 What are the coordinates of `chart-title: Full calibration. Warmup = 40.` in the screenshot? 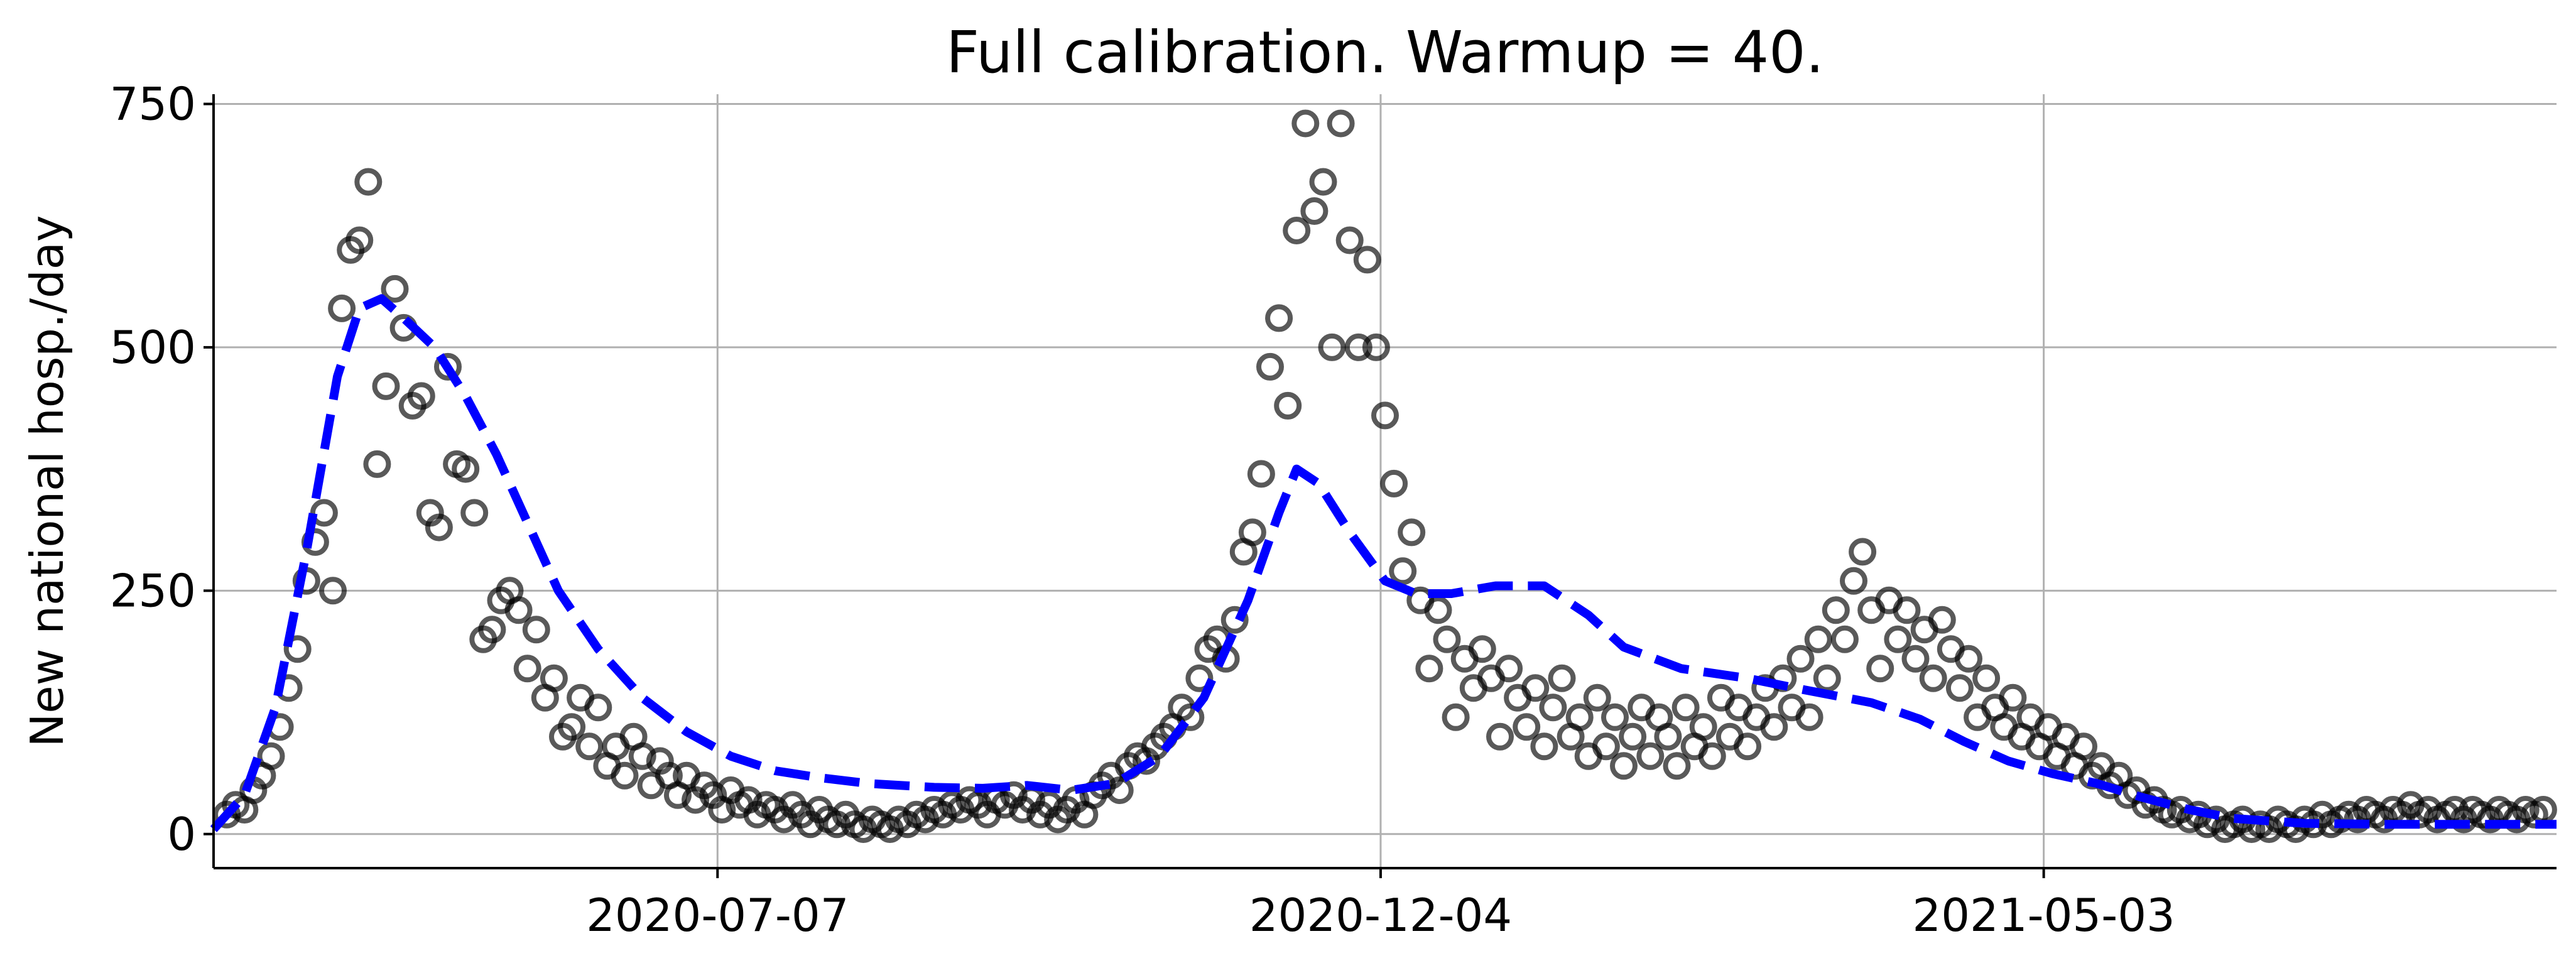 It's located at (1385, 52).